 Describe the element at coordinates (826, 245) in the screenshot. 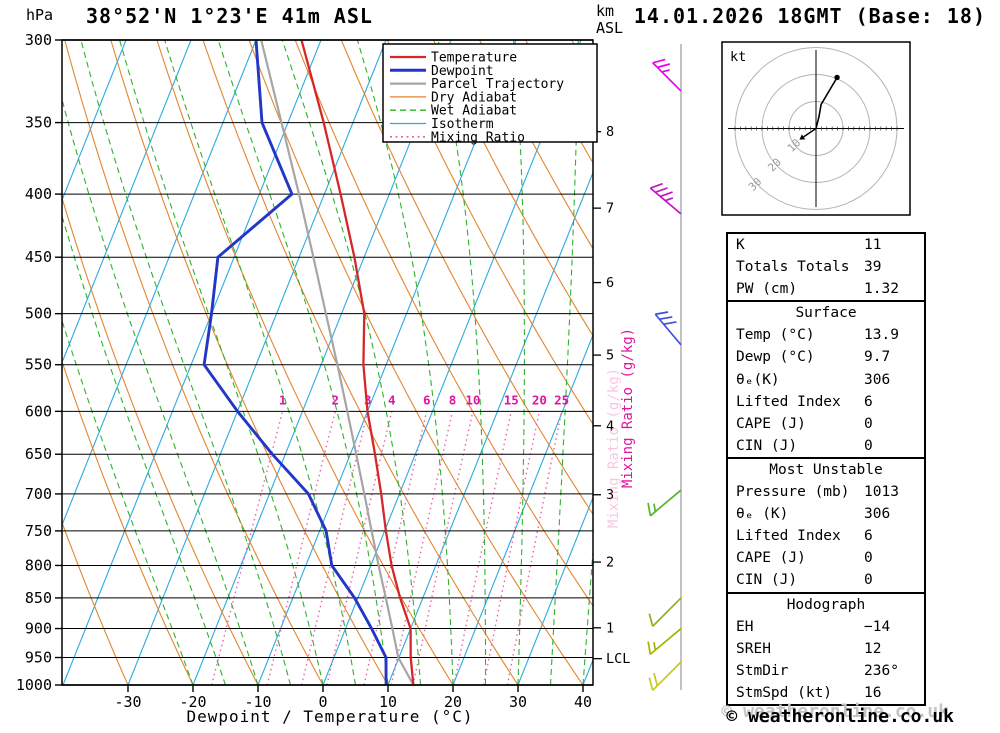

I see `table-row: K 11` at that location.